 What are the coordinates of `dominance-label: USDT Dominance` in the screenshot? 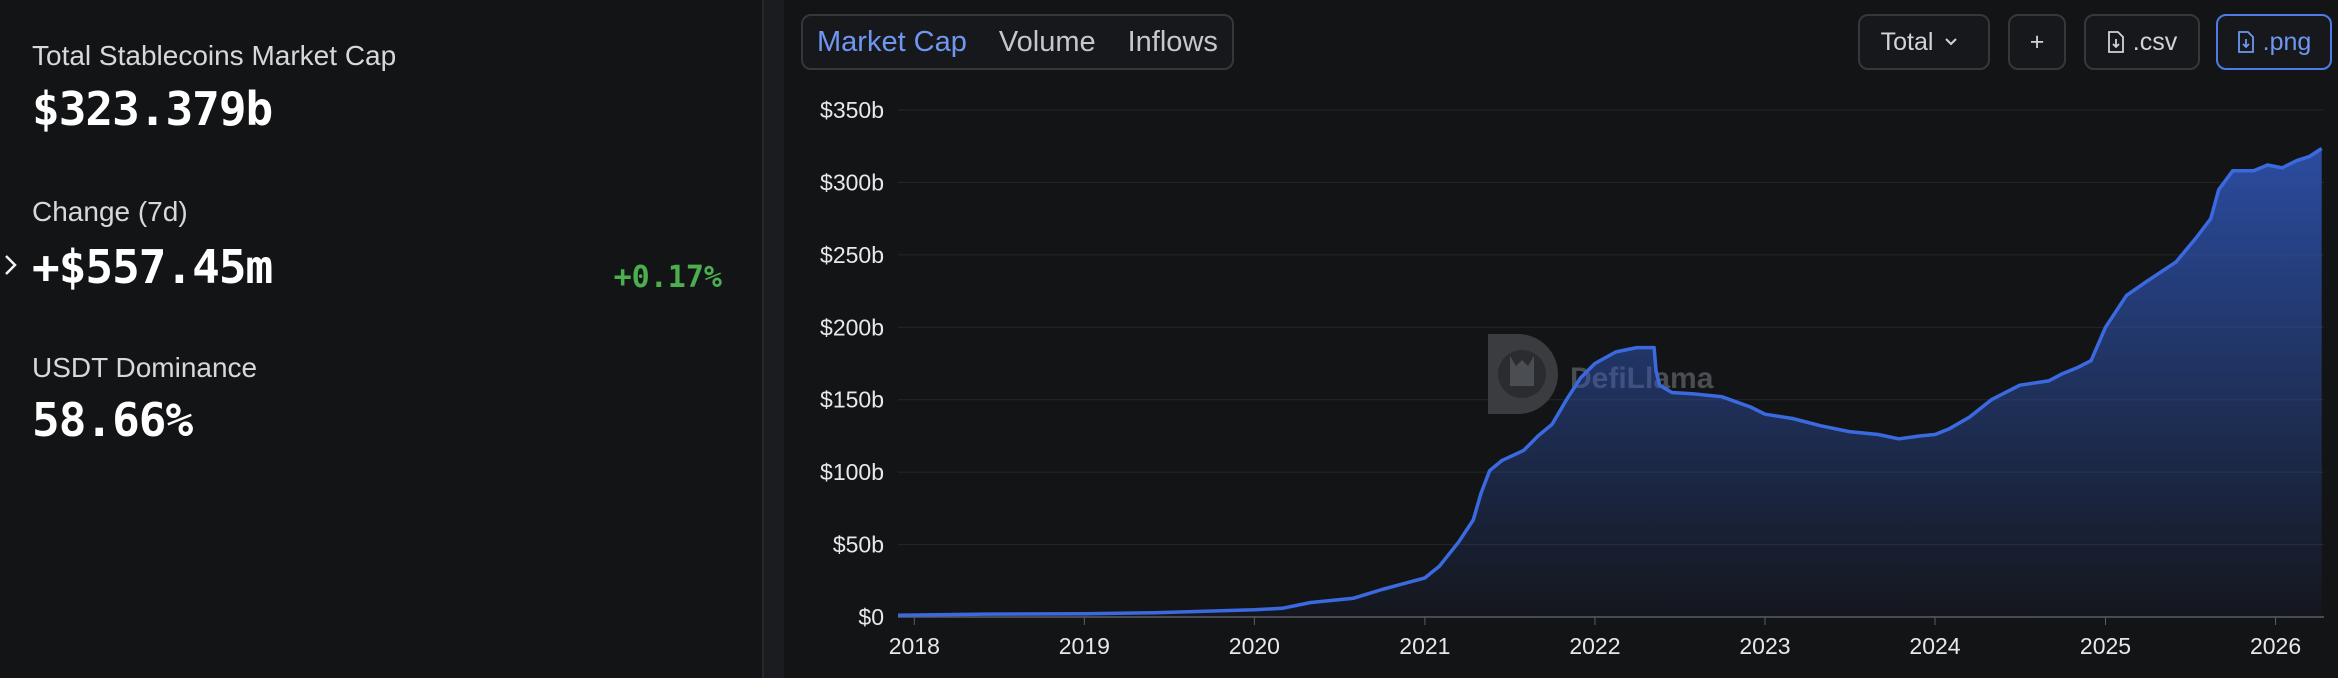 It's located at (145, 367).